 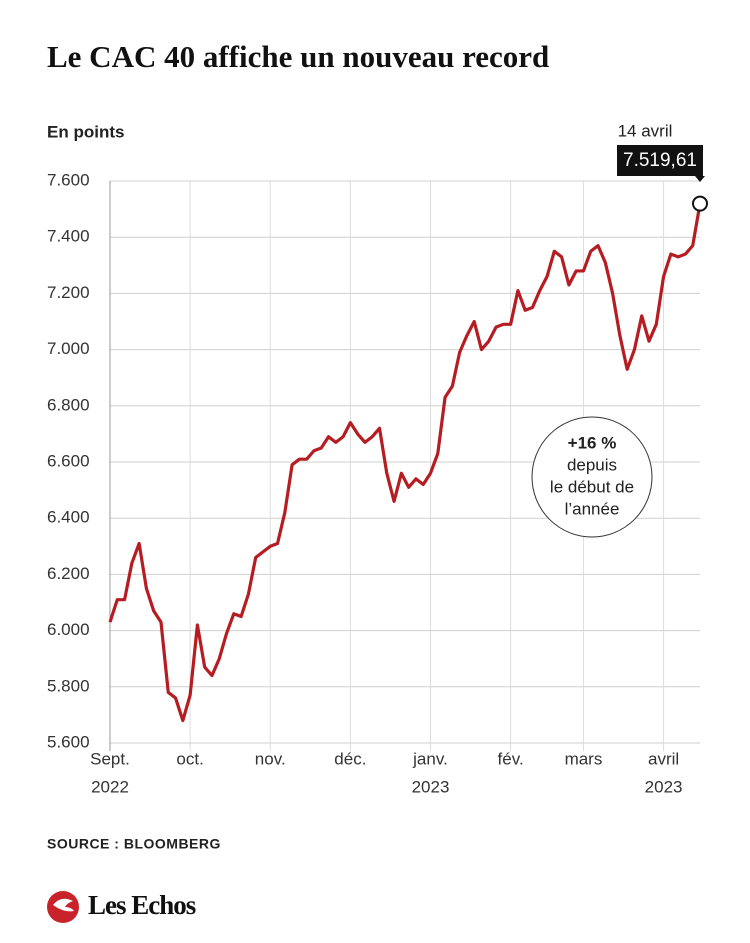 I want to click on chart-title: Le CAC 40 affiche un nouveau record, so click(x=298, y=56).